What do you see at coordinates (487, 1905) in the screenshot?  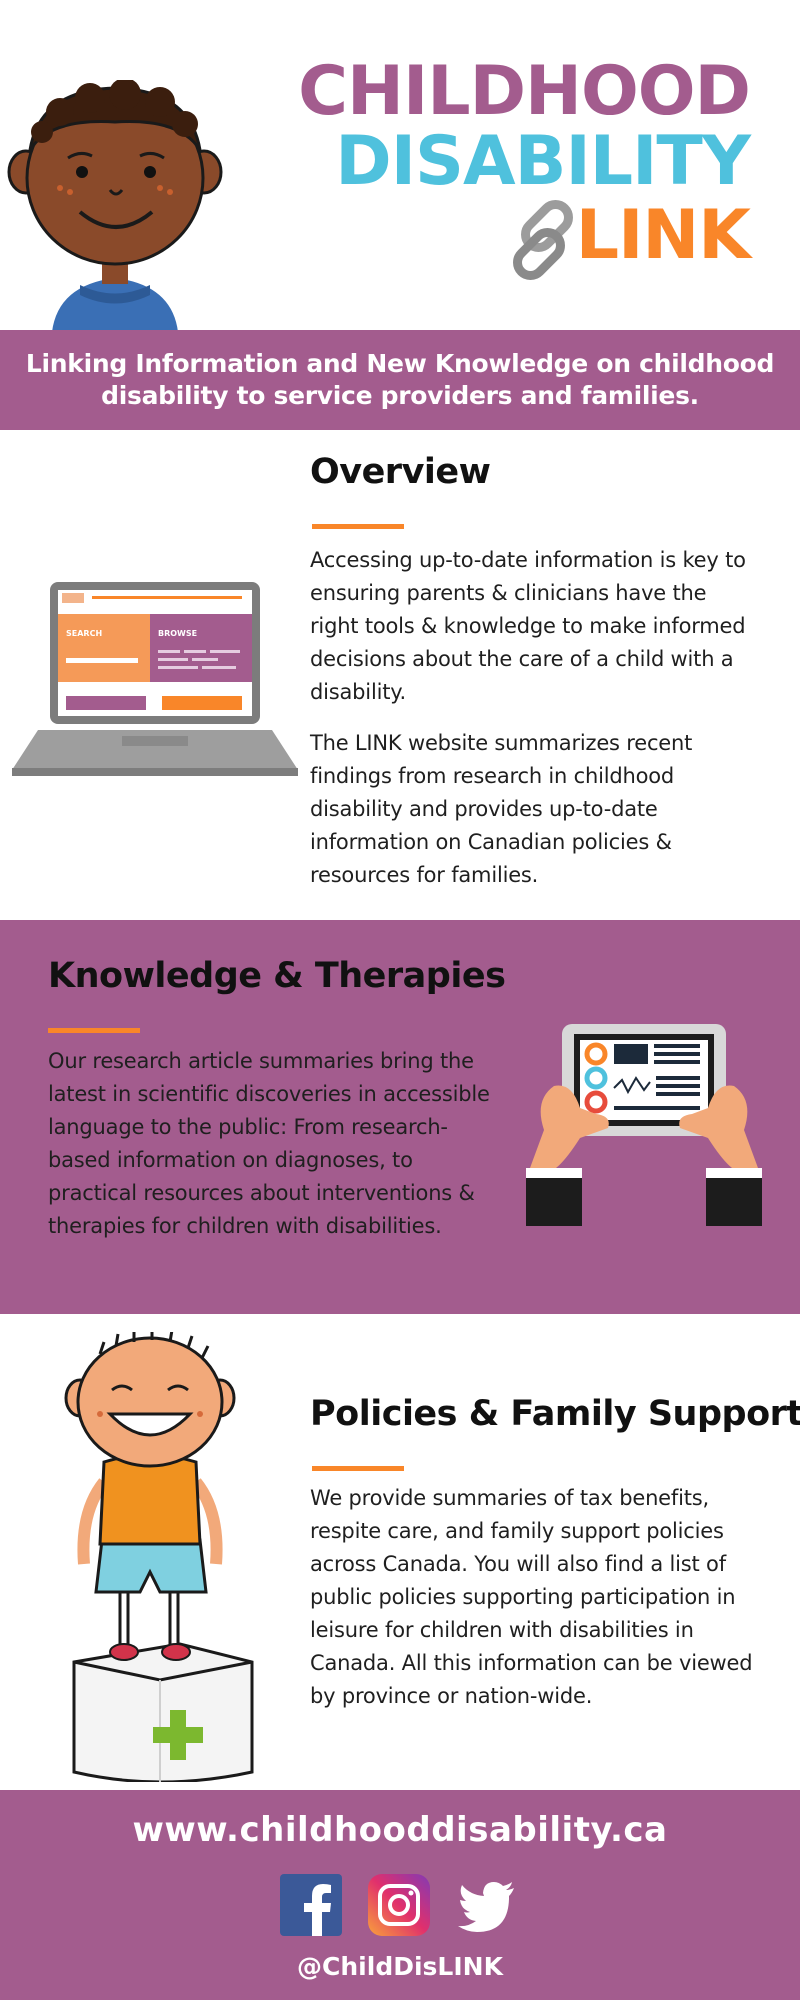 I see `twitter-icon` at bounding box center [487, 1905].